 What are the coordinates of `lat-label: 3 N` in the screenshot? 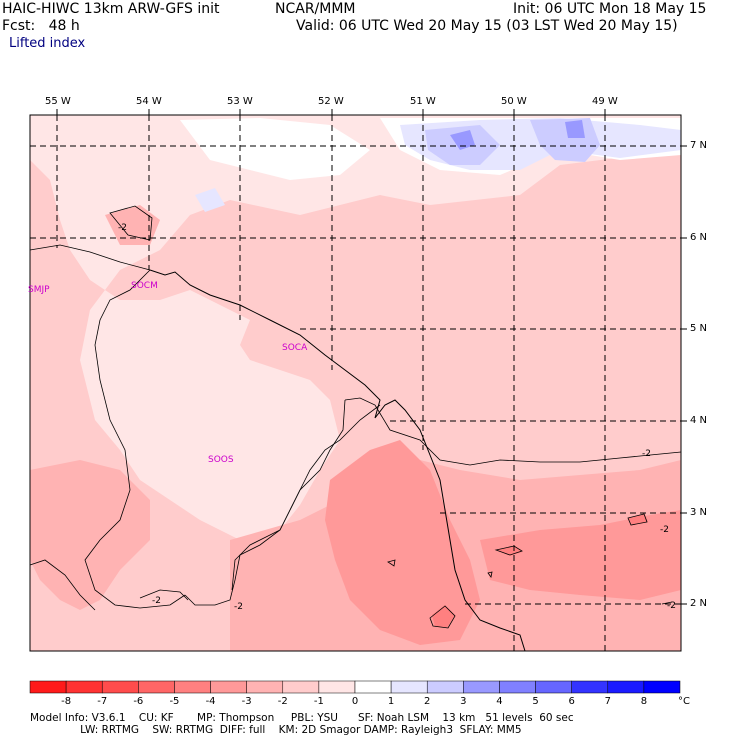 It's located at (699, 512).